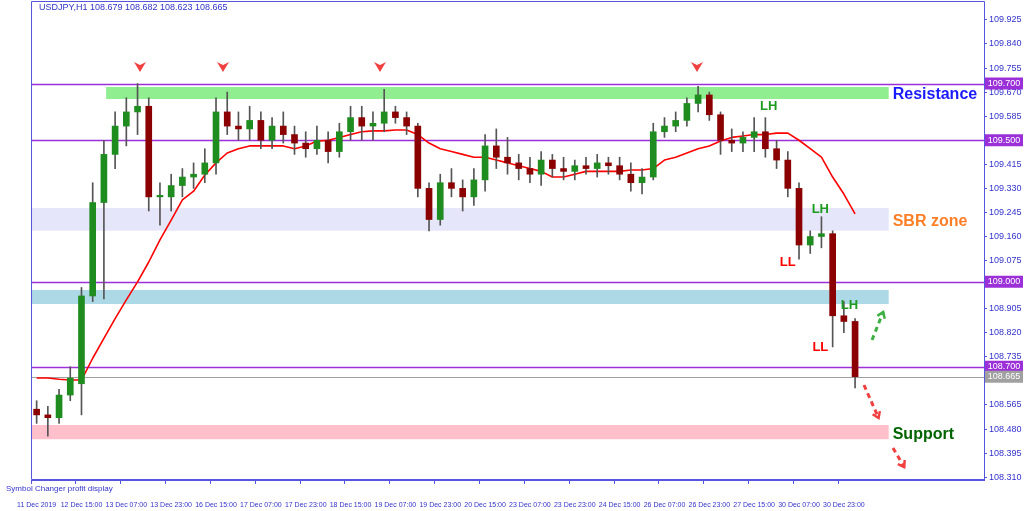 The image size is (1024, 511). Describe the element at coordinates (1005, 332) in the screenshot. I see `y-tick-label: 108.820` at that location.